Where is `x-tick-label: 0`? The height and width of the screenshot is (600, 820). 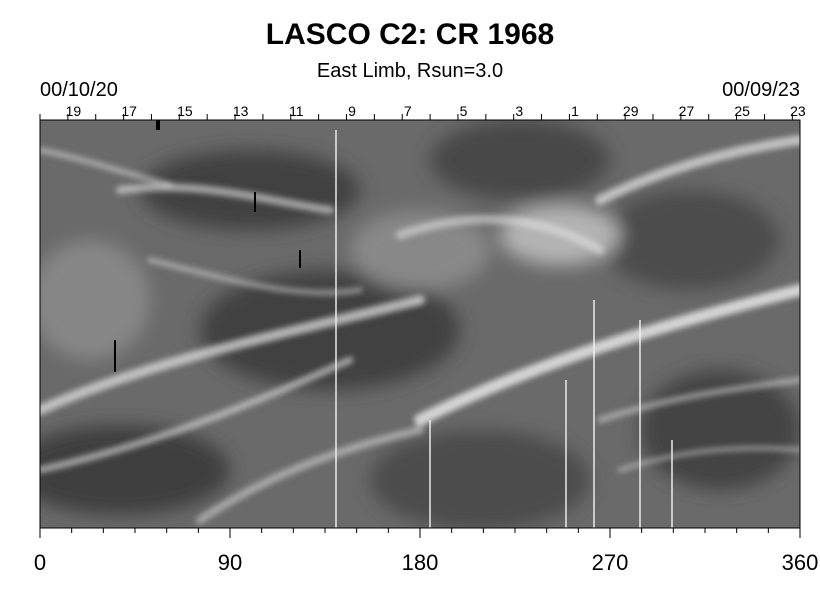 x-tick-label: 0 is located at coordinates (40, 562).